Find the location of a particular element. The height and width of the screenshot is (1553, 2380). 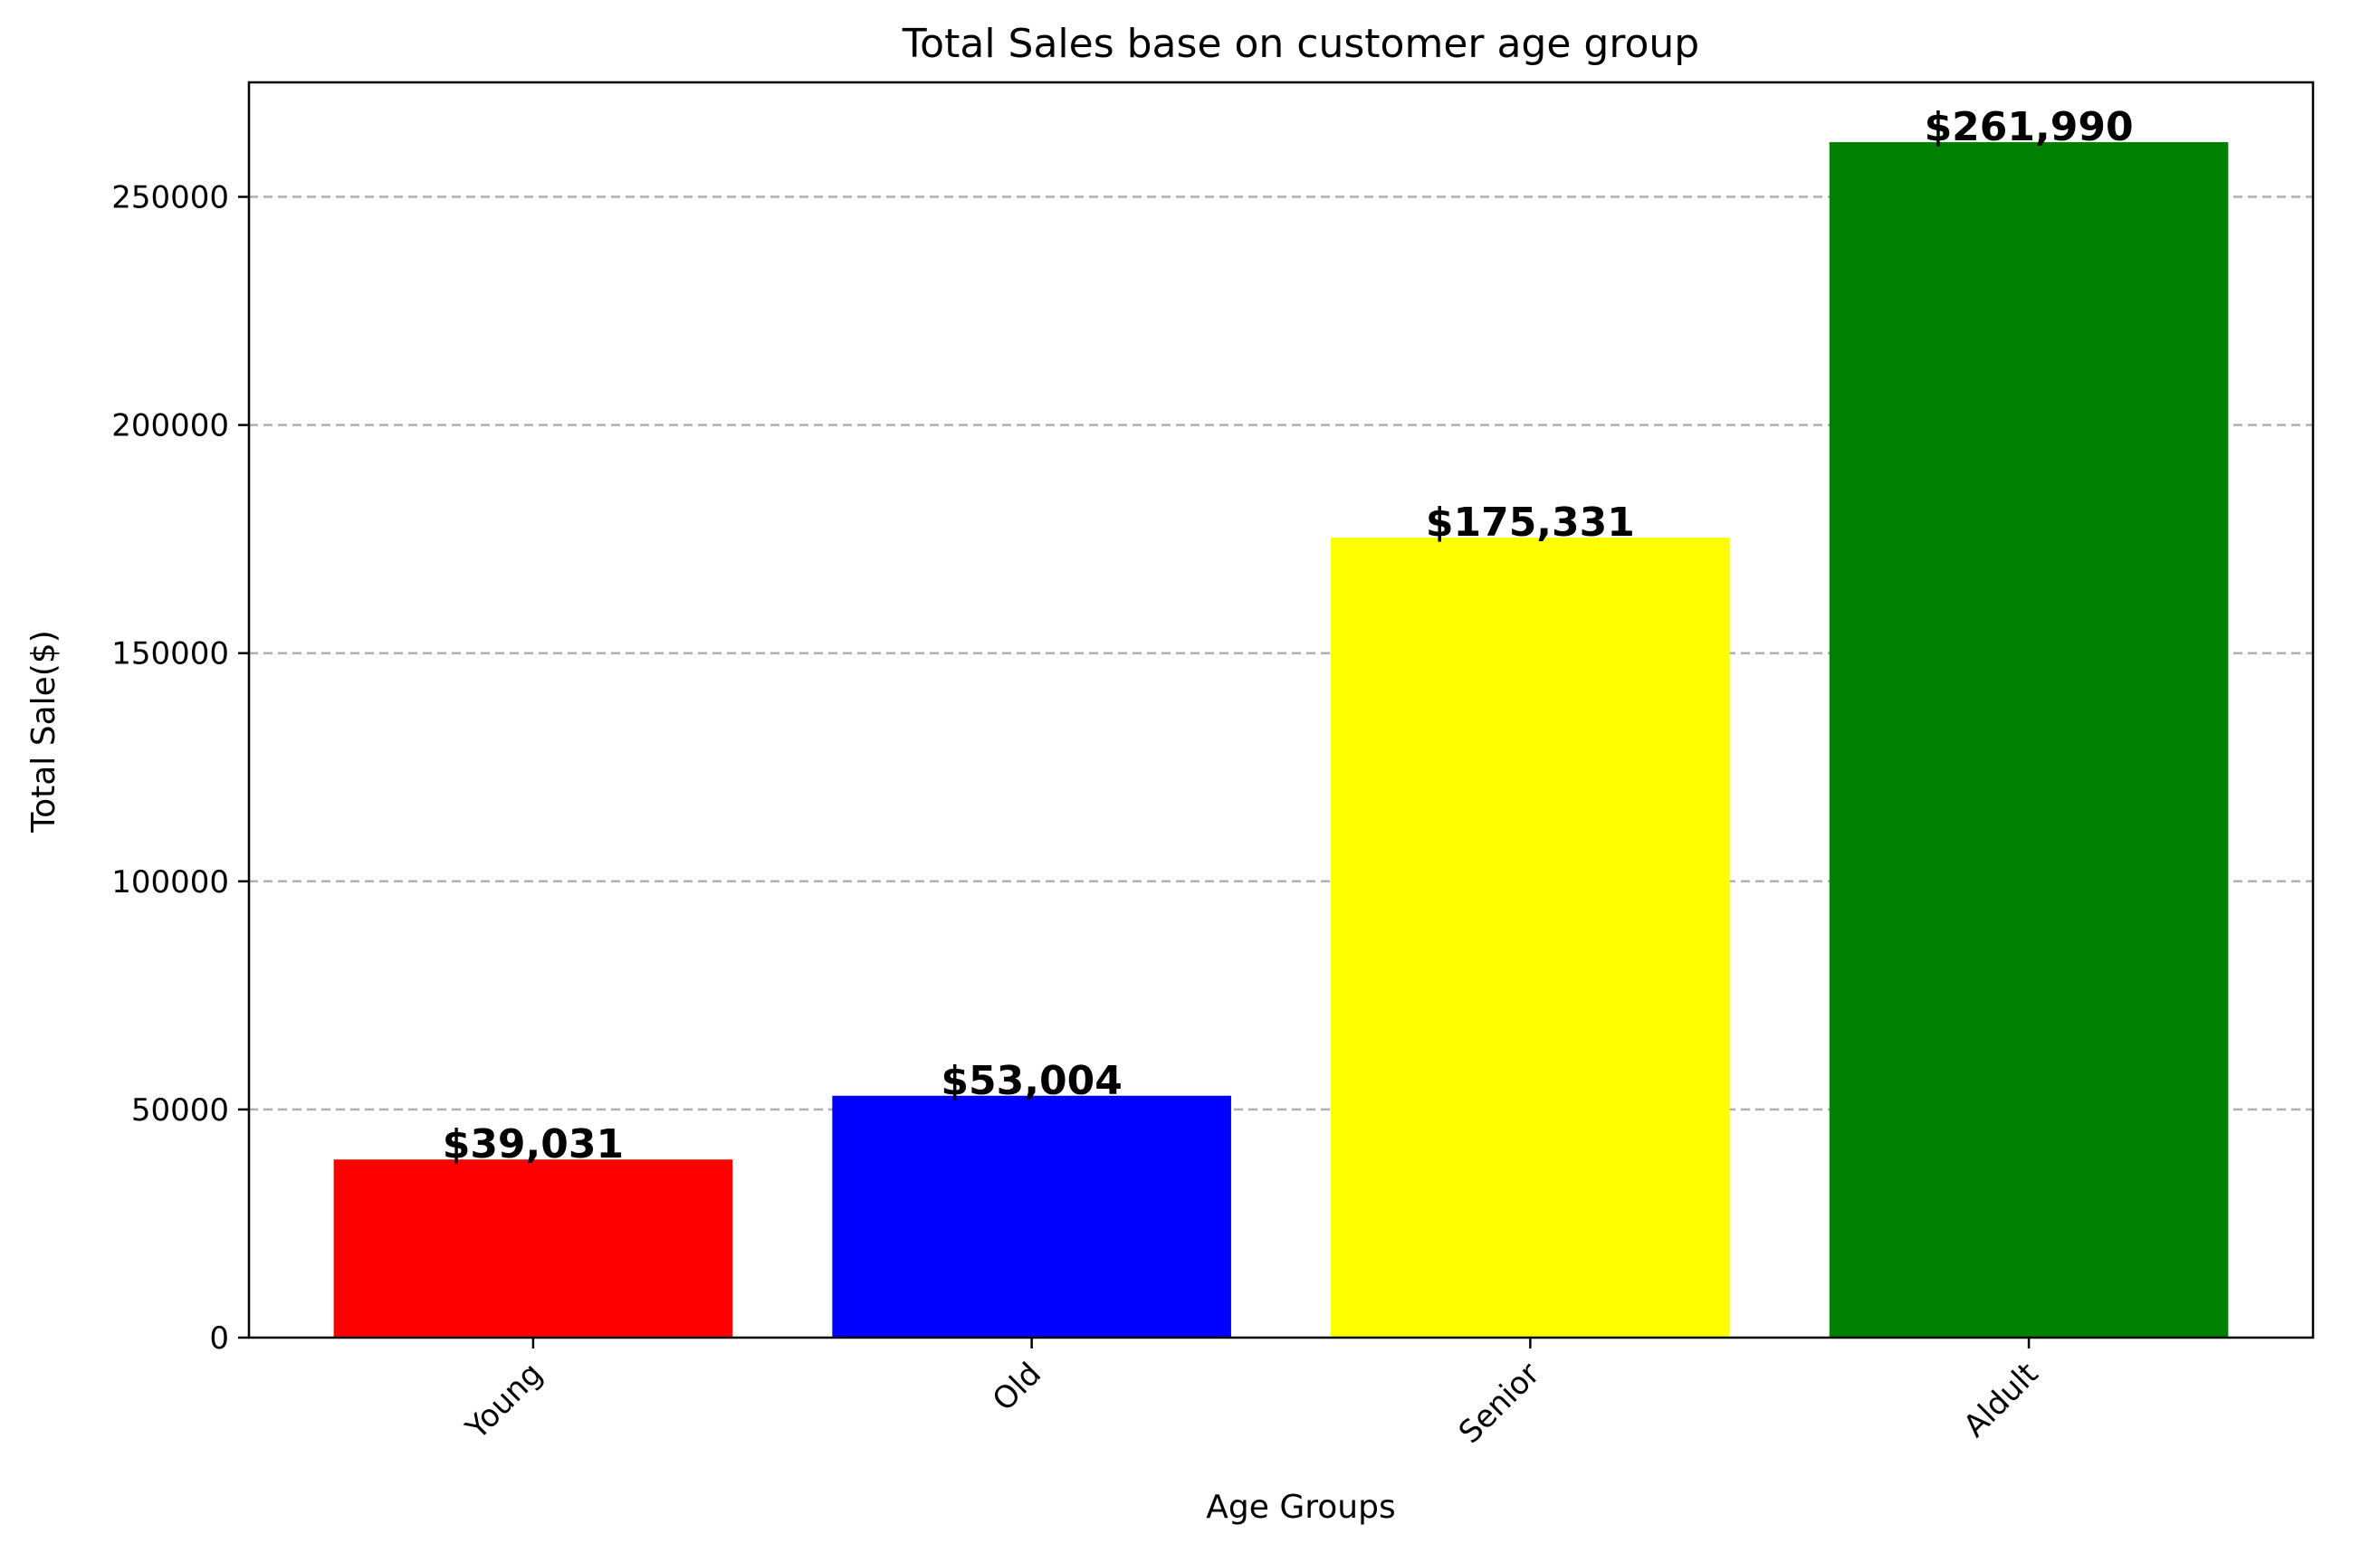

data-label-aldult: $261,990 is located at coordinates (2030, 127).